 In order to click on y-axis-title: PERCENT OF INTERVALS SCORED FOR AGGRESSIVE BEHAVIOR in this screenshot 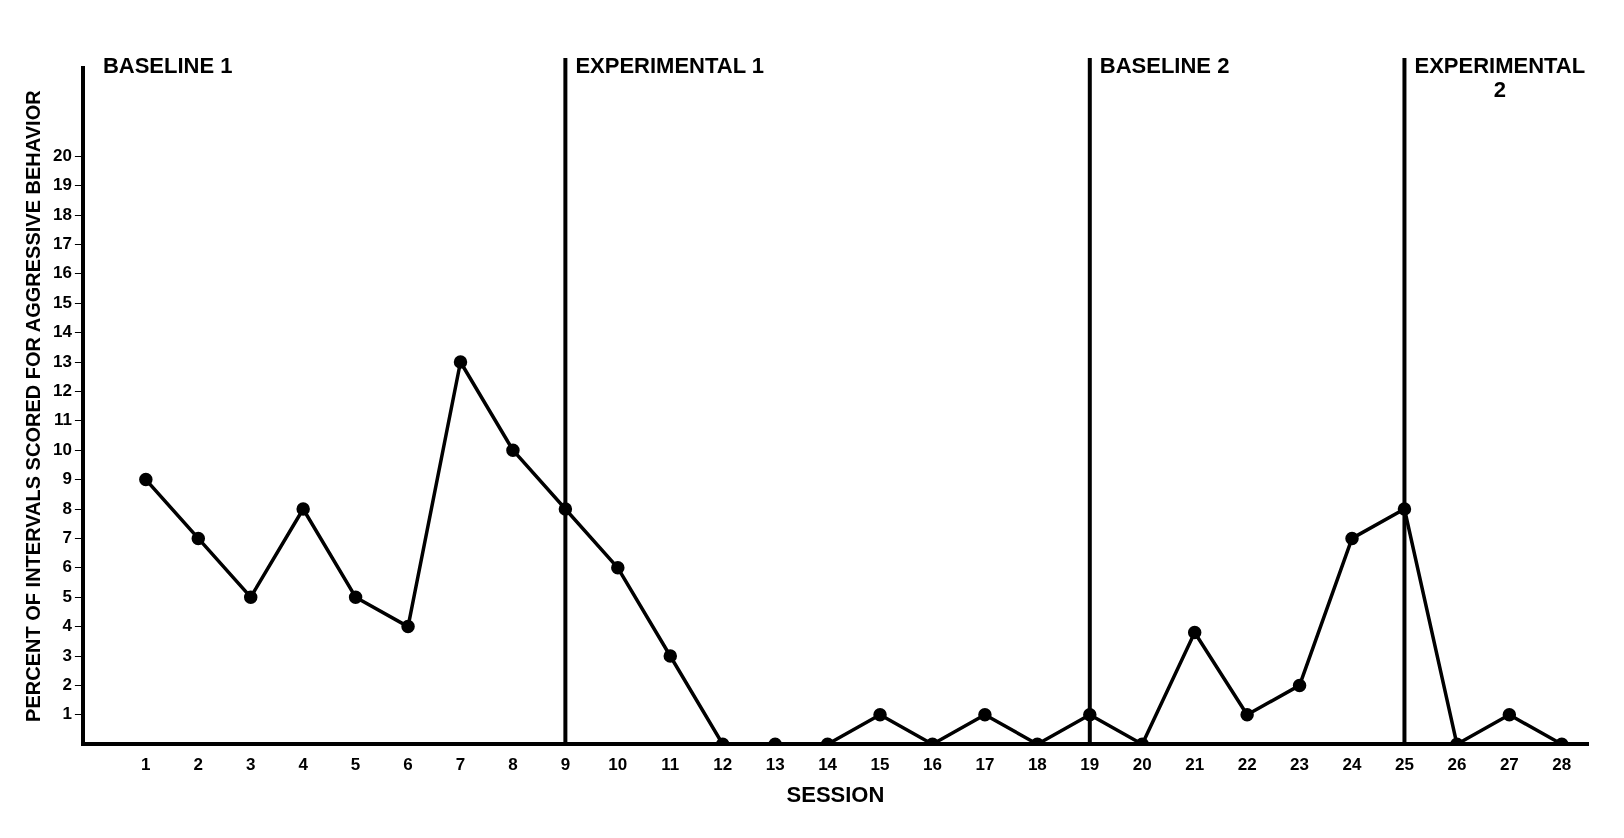, I will do `click(32, 405)`.